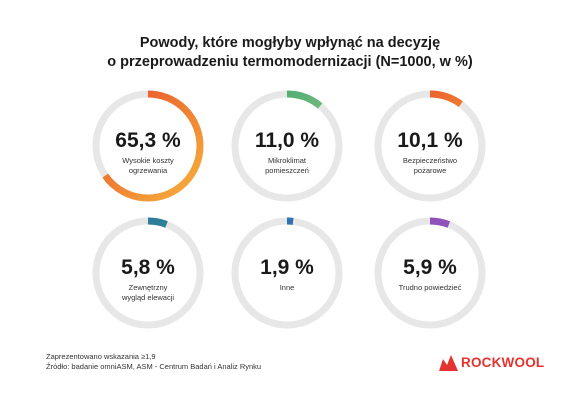  I want to click on rockwool-logo: ROCKWOOL, so click(491, 362).